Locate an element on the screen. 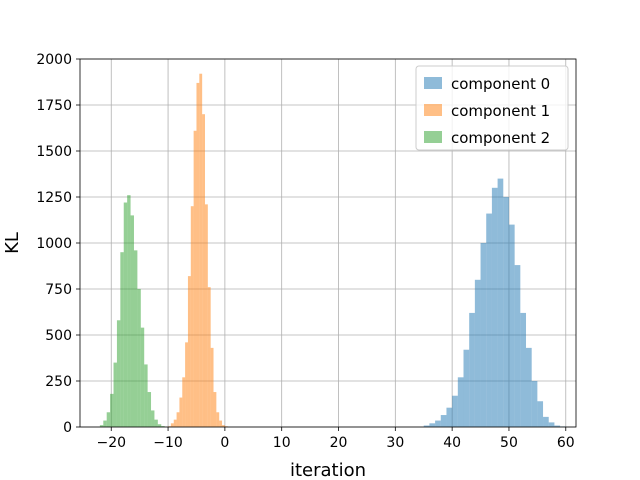  y-tick-label: 2000 is located at coordinates (54, 60).